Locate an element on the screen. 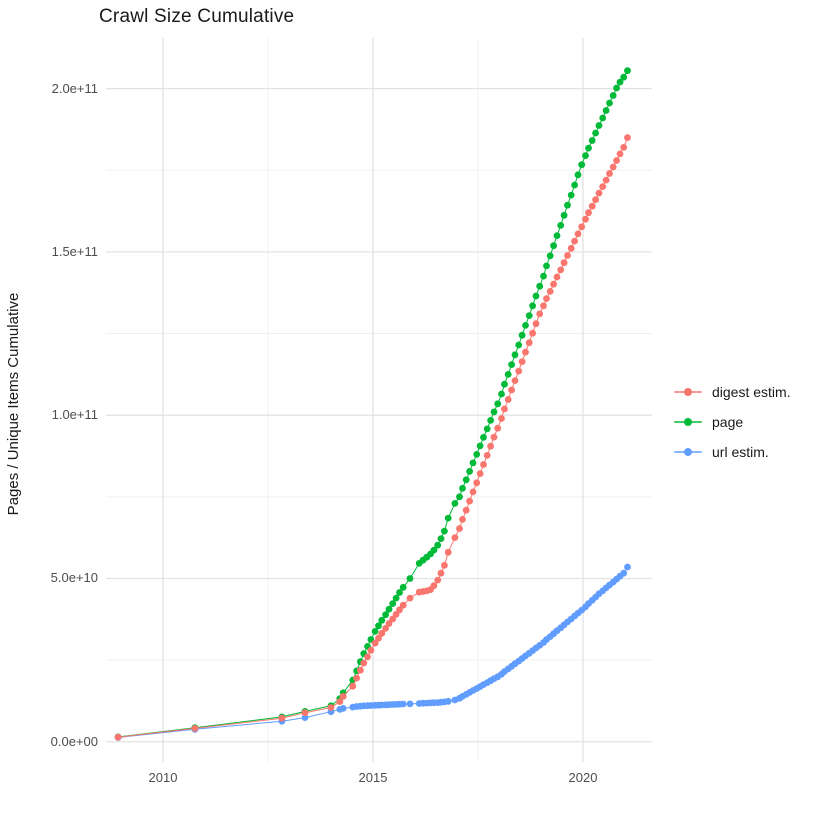  y-tick-label: 5.0e+10 is located at coordinates (74, 578).